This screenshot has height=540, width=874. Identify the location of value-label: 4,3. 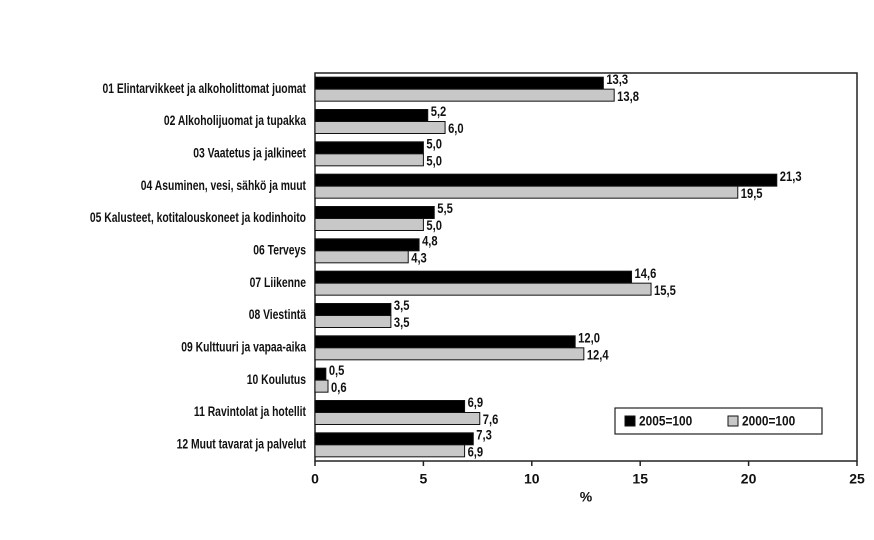
(419, 257).